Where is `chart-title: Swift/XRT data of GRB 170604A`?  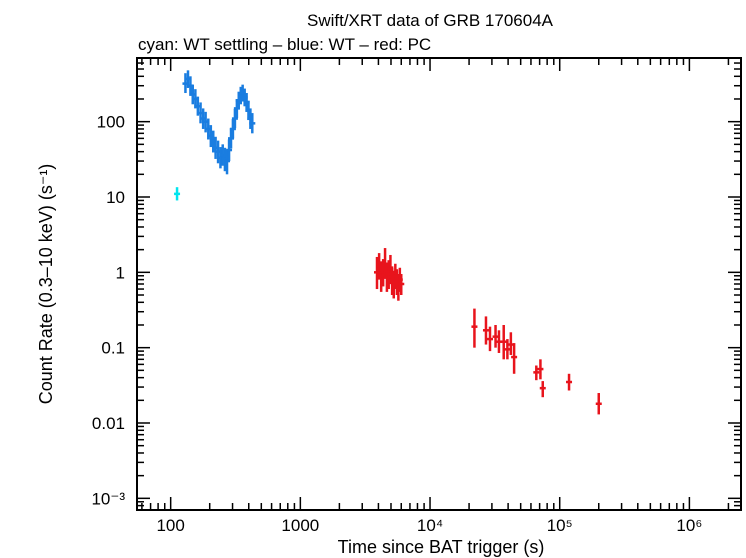 chart-title: Swift/XRT data of GRB 170604A is located at coordinates (430, 20).